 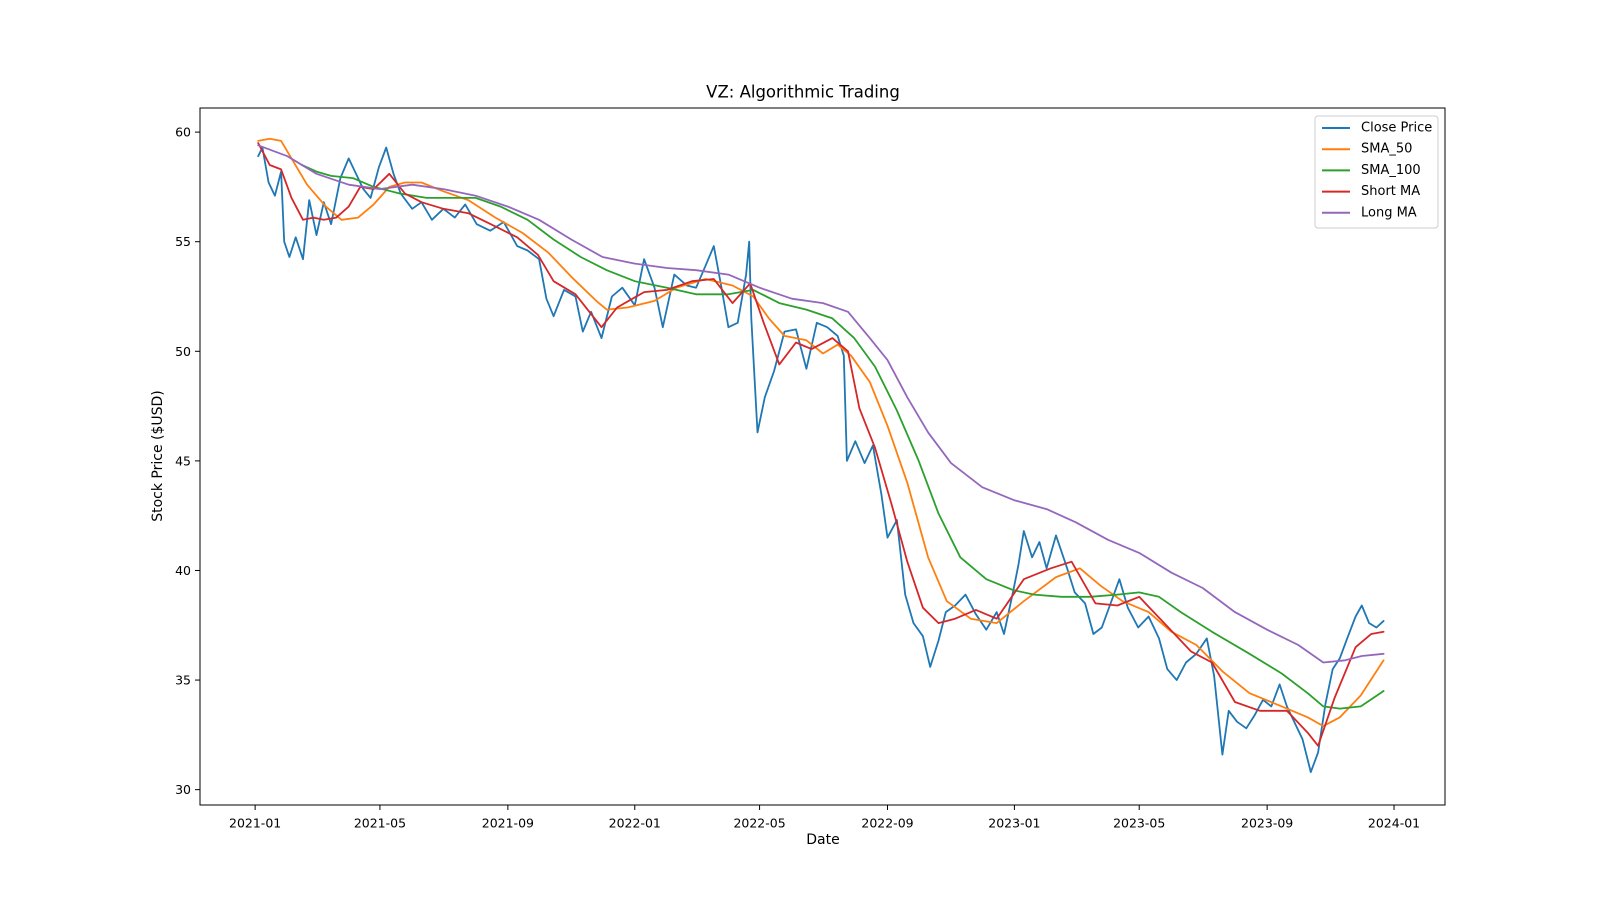 What do you see at coordinates (183, 460) in the screenshot?
I see `y-tick-label: 45` at bounding box center [183, 460].